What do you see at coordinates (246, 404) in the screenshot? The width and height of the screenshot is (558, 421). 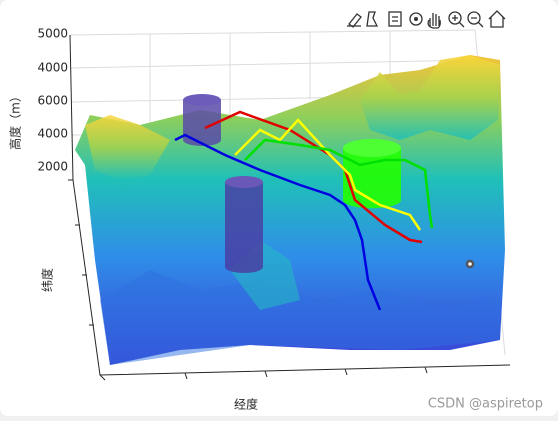 I see `x-axis-label: 经度` at bounding box center [246, 404].